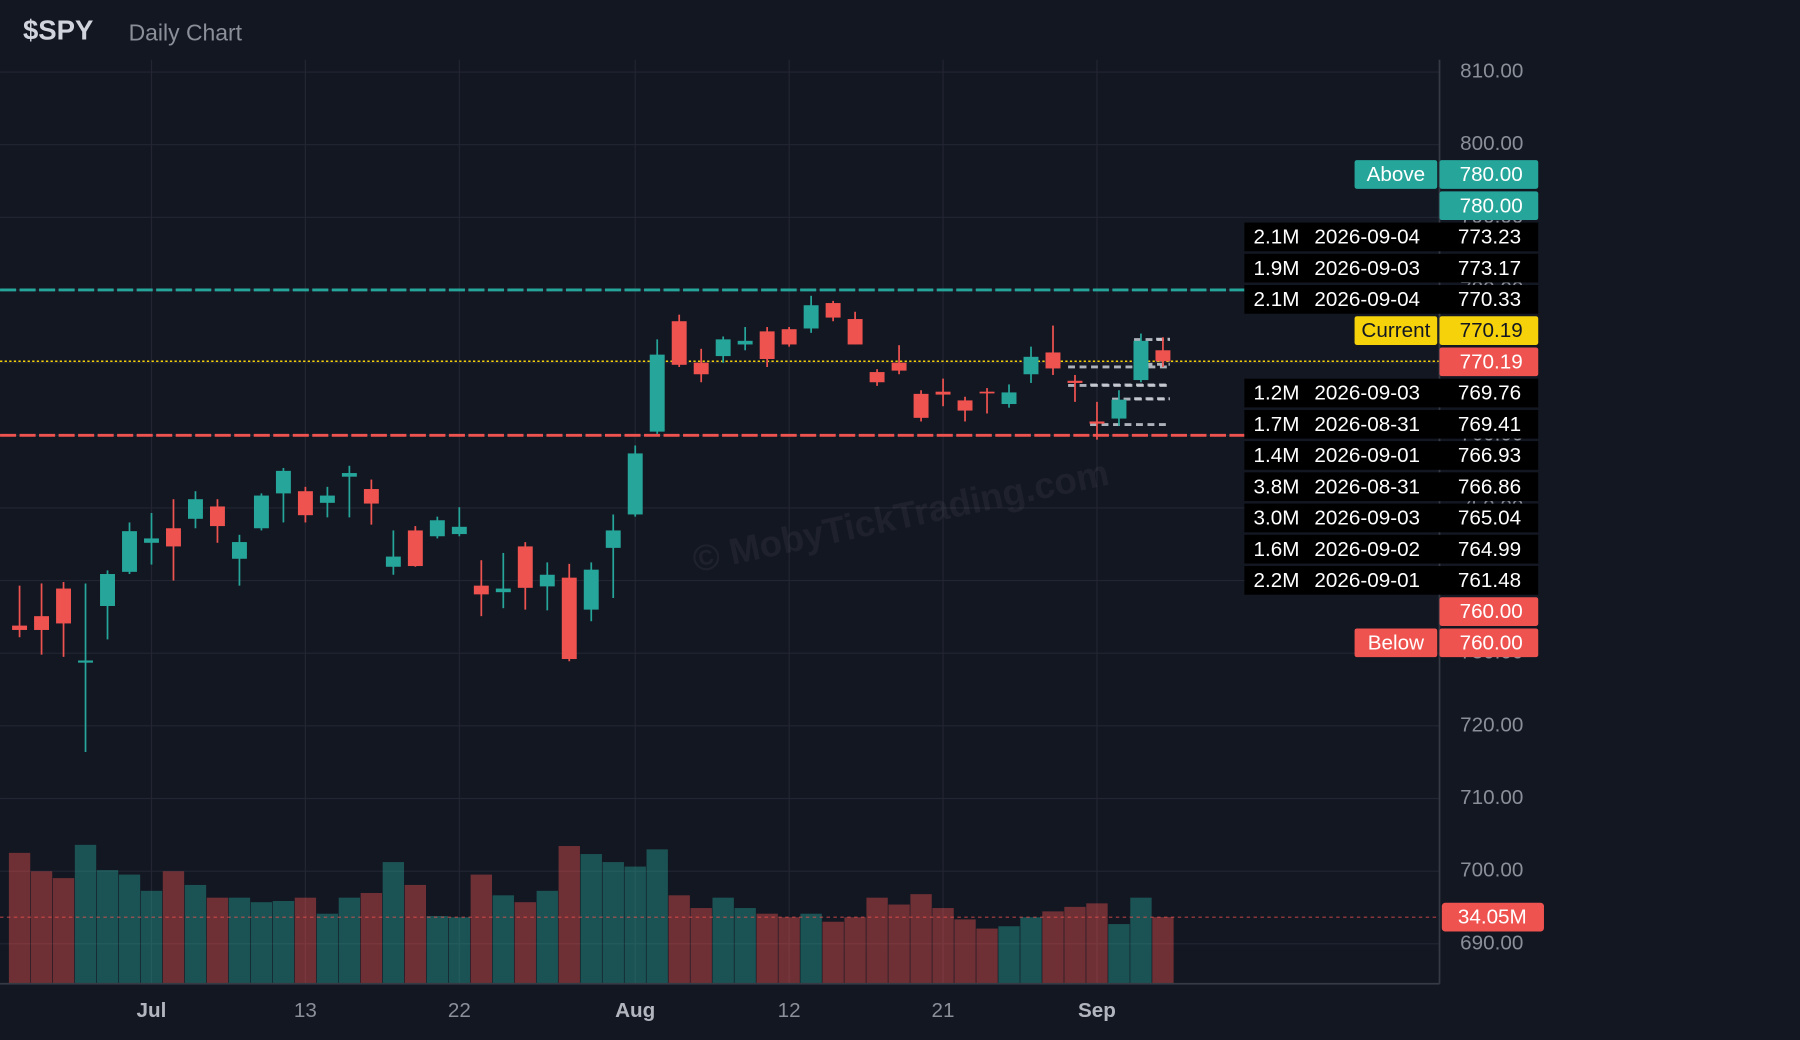 The image size is (1800, 1040). Describe the element at coordinates (1489, 518) in the screenshot. I see `order-price: 765.04` at that location.